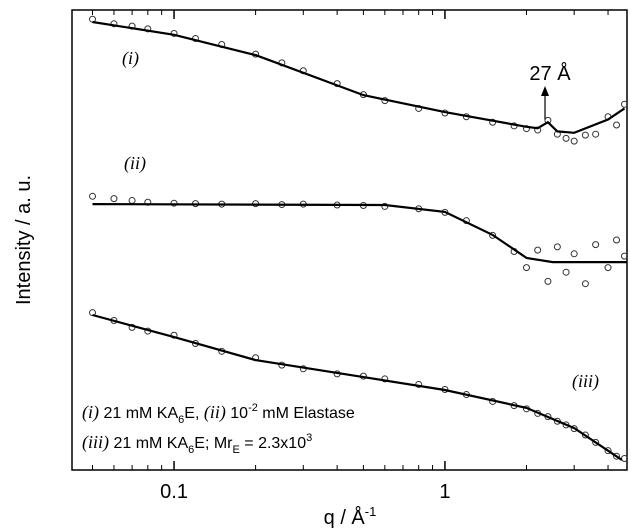 This screenshot has height=529, width=631. Describe the element at coordinates (585, 381) in the screenshot. I see `annotation: (iii)` at that location.